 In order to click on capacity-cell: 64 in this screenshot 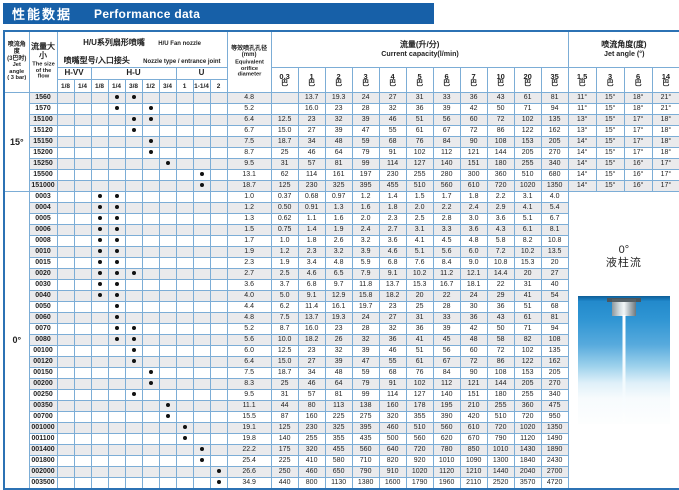, I will do `click(338, 384)`.